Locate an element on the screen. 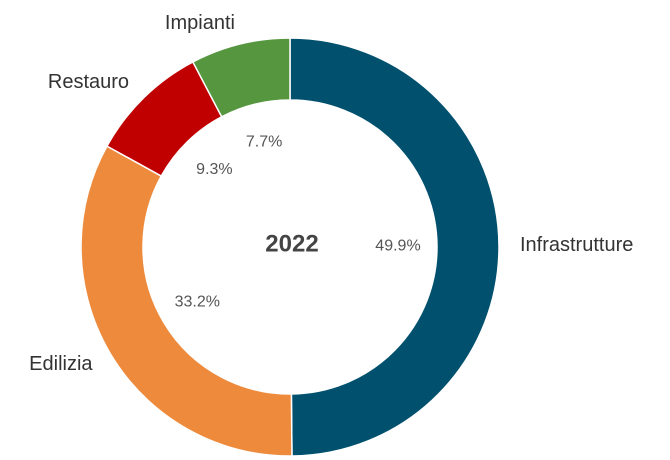 Image resolution: width=670 pixels, height=460 pixels. category-label: Infrastrutture is located at coordinates (576, 245).